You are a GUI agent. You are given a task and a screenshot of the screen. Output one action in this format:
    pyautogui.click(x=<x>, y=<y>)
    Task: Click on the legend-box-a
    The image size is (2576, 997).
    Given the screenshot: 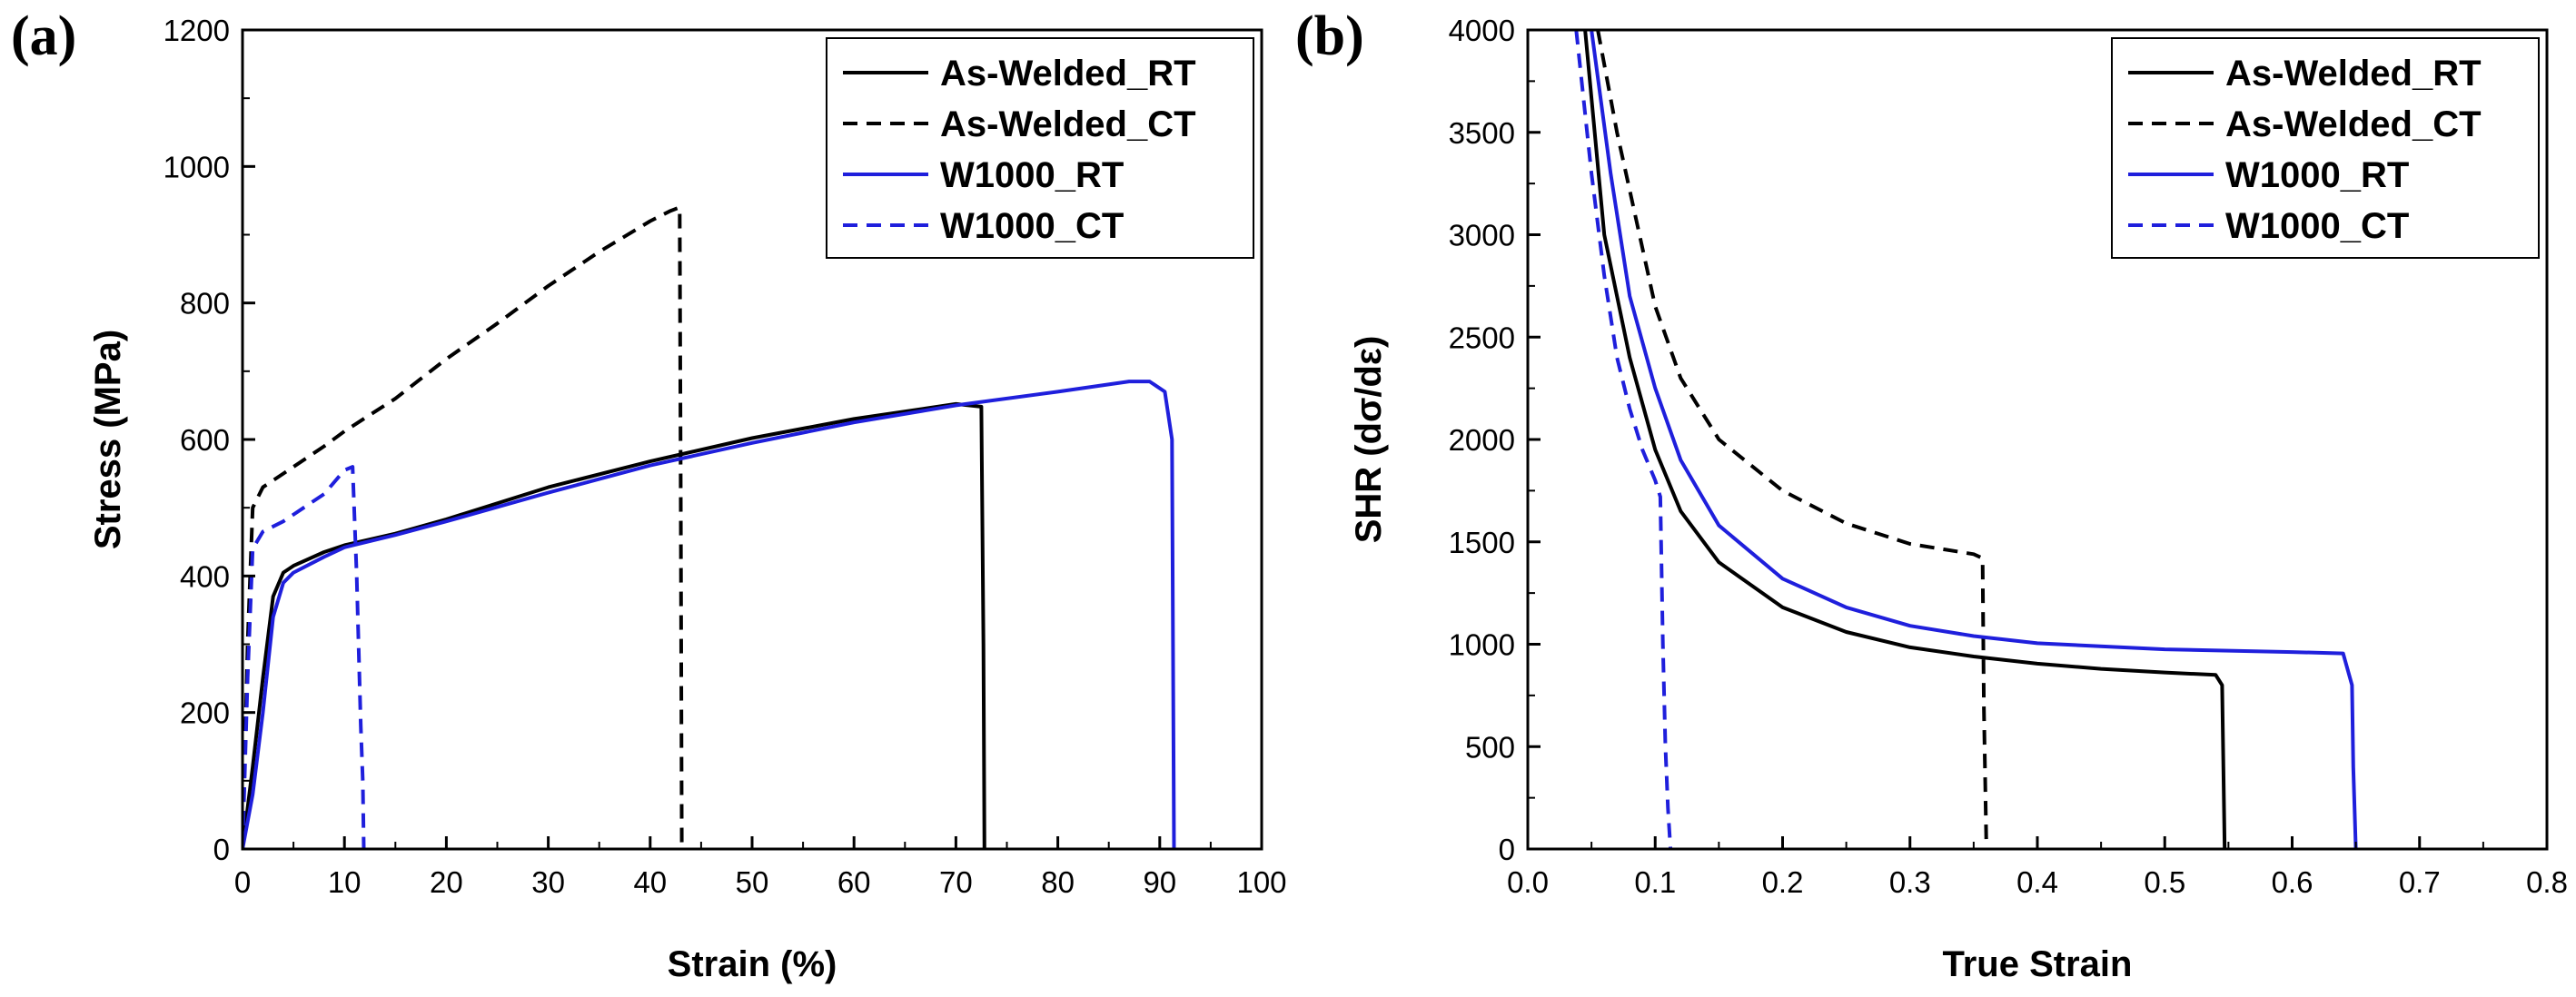 What is the action you would take?
    pyautogui.click(x=1040, y=148)
    